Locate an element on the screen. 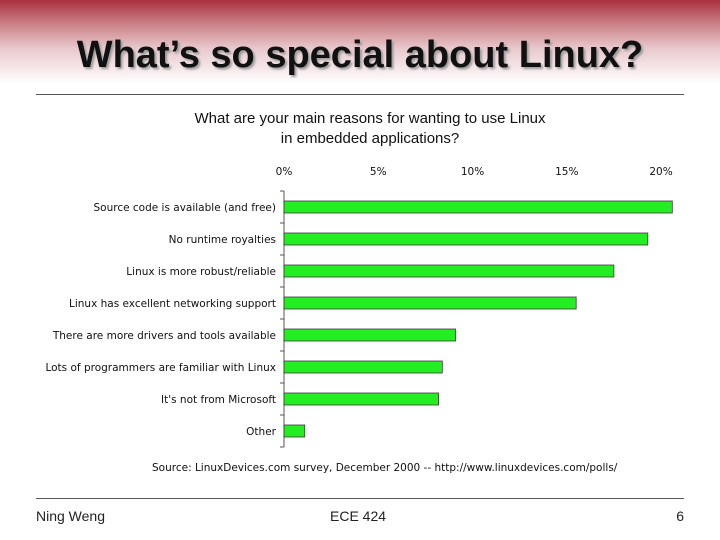 The width and height of the screenshot is (720, 540). category-label: No runtime royalties is located at coordinates (222, 240).